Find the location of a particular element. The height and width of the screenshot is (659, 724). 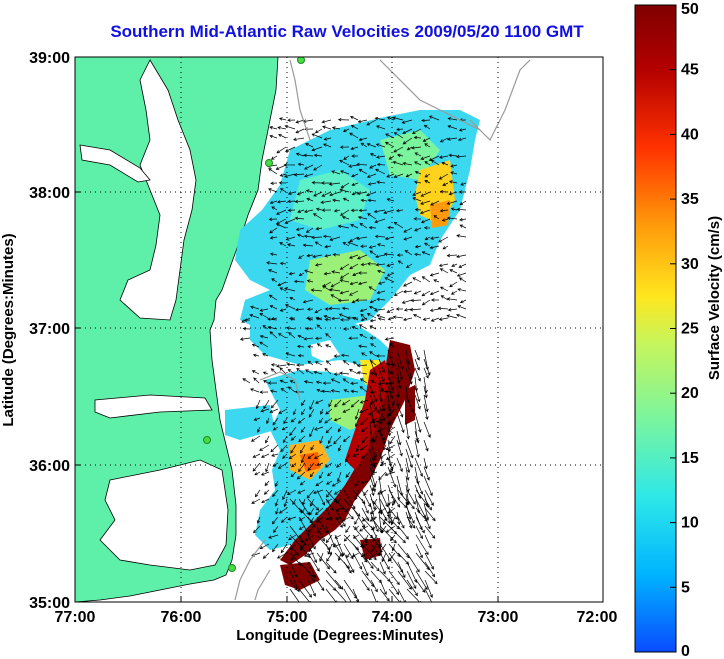

bathymetry-contour-south is located at coordinates (267, 486).